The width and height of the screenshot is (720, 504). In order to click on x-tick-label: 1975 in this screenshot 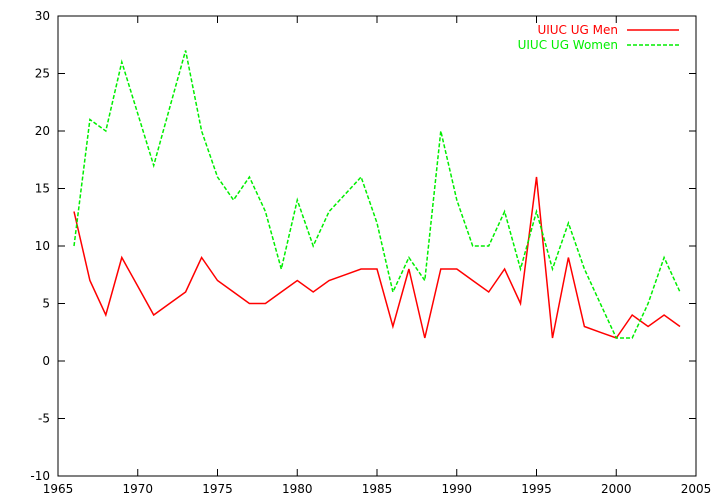, I will do `click(217, 489)`.